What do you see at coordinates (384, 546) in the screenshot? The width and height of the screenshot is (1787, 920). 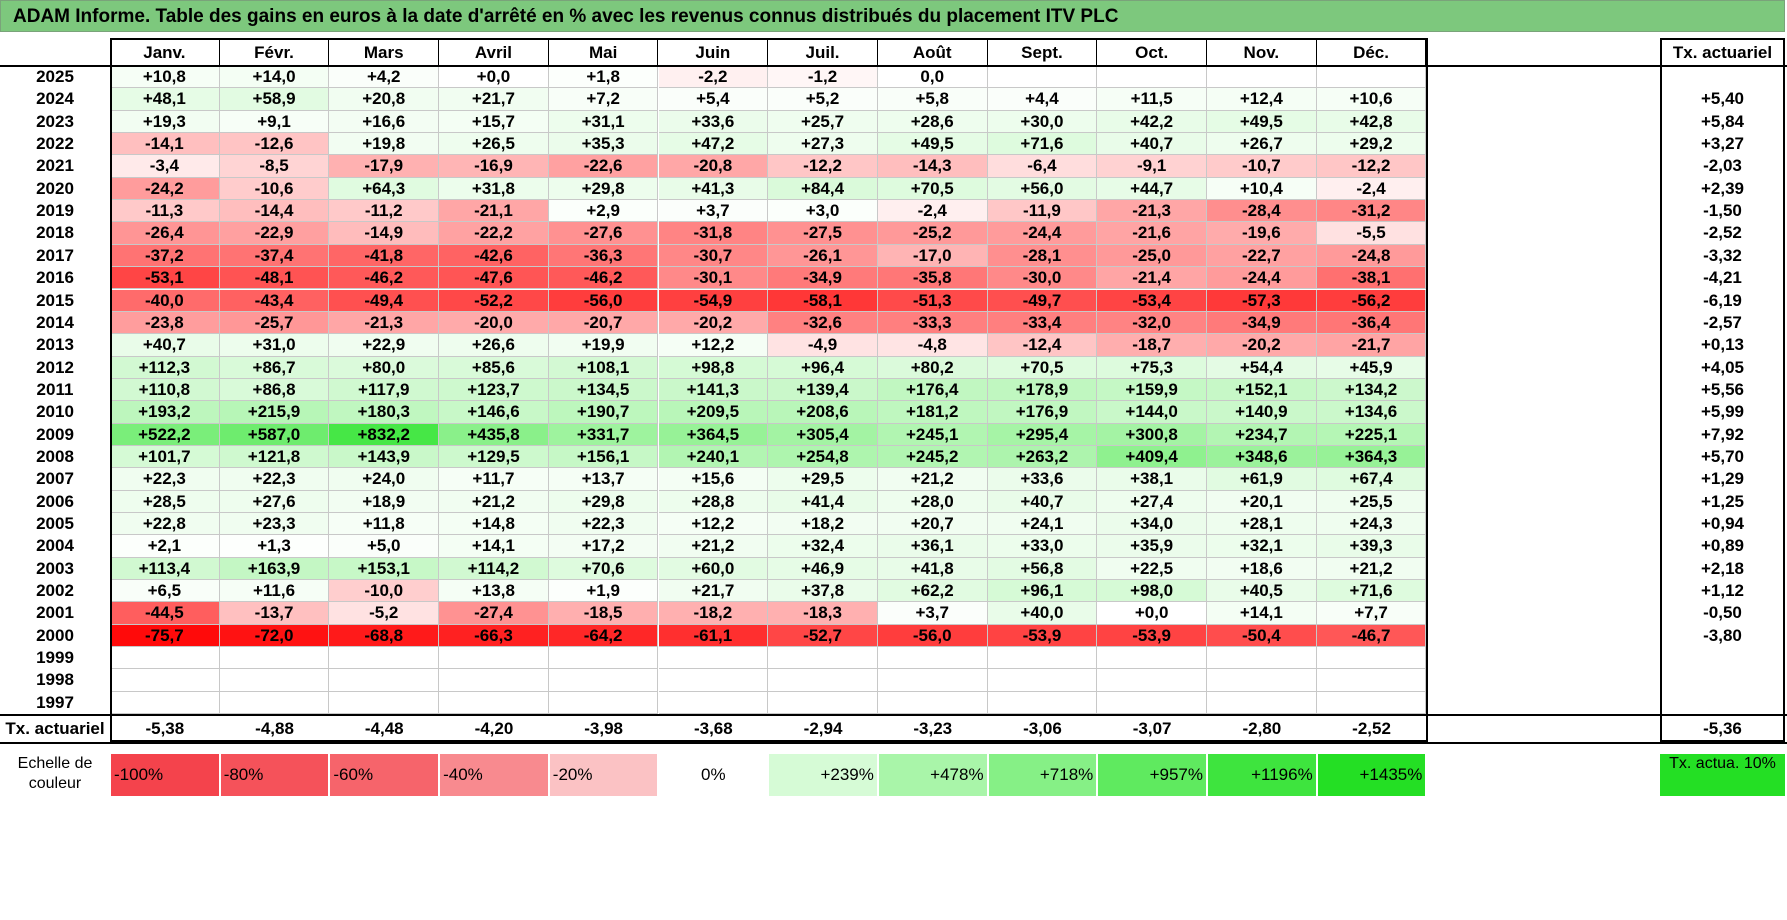 I see `table-cell: +5,0` at bounding box center [384, 546].